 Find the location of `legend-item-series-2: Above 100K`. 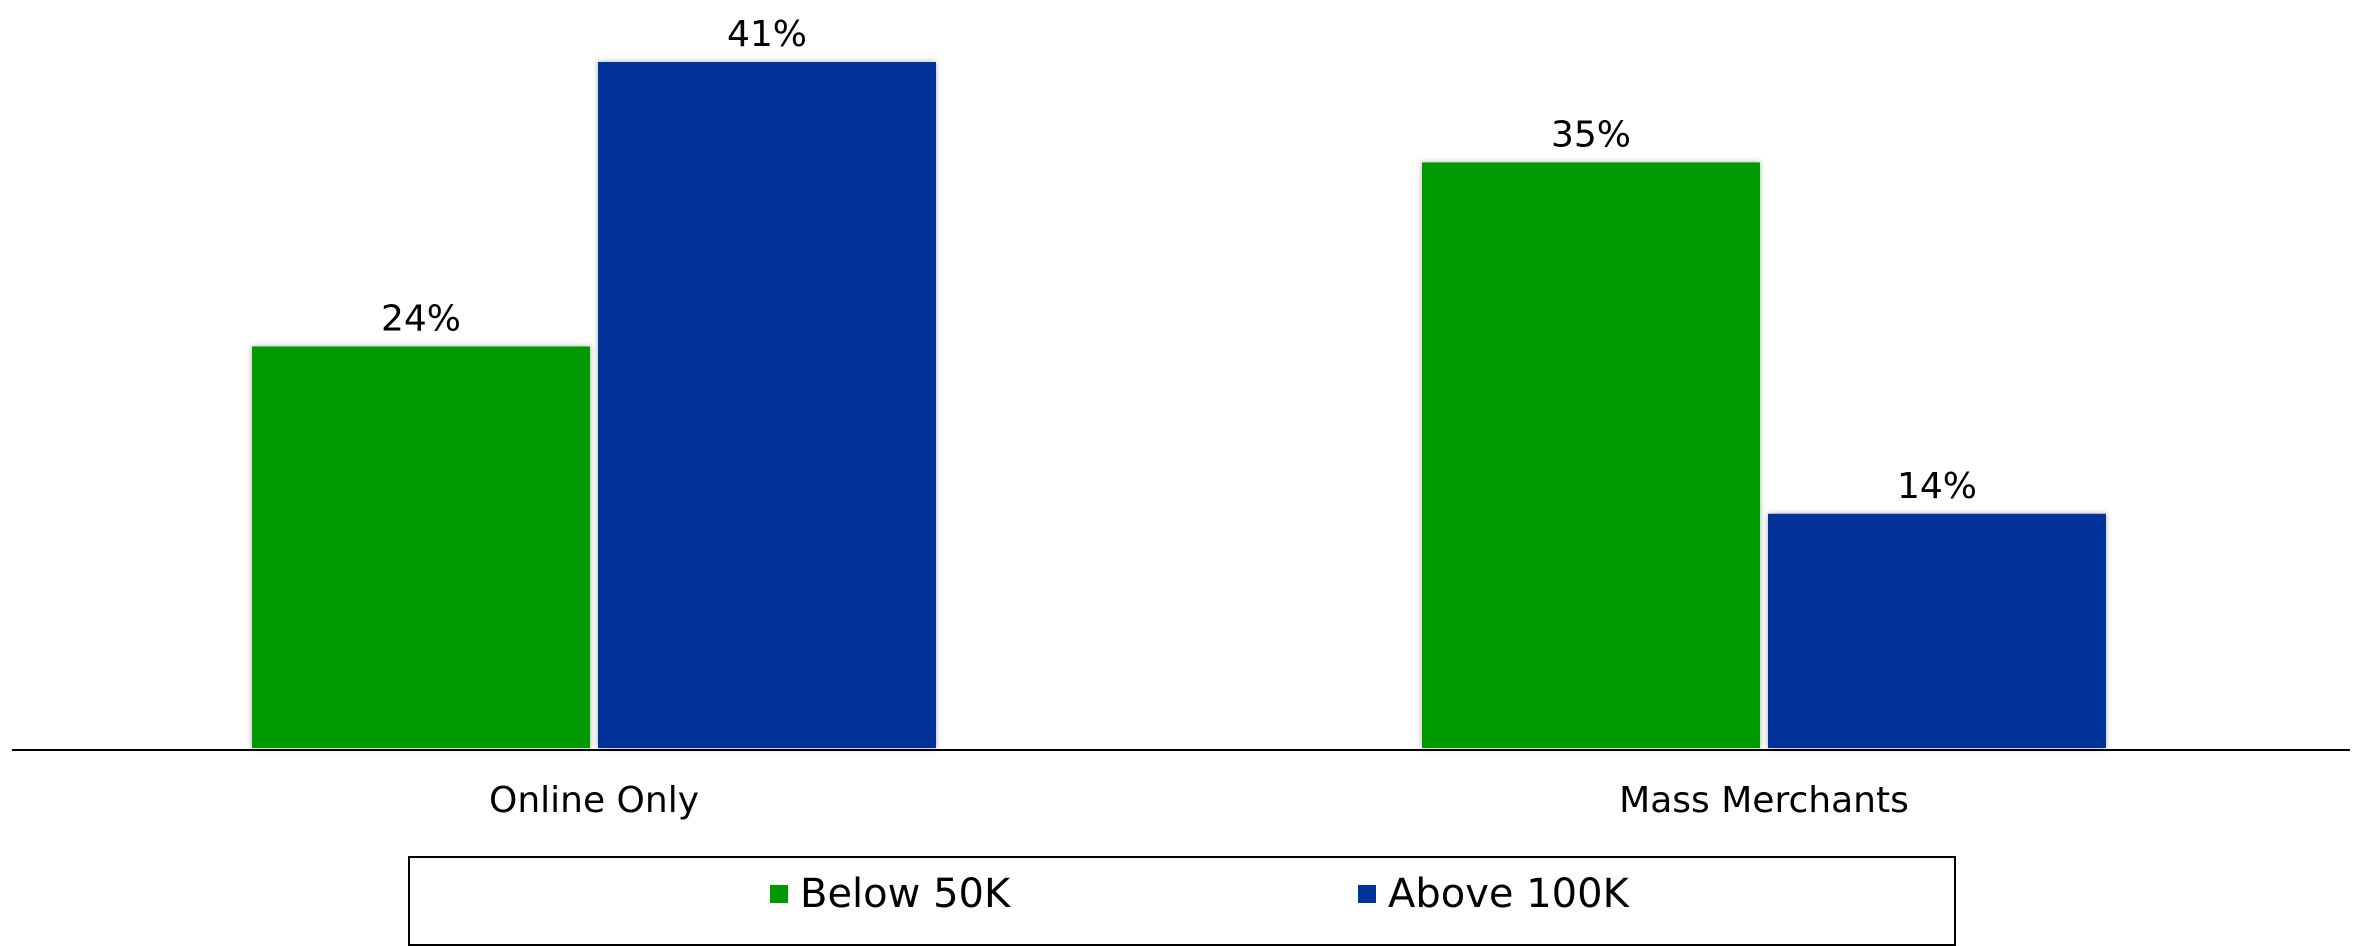

legend-item-series-2: Above 100K is located at coordinates (1493, 894).